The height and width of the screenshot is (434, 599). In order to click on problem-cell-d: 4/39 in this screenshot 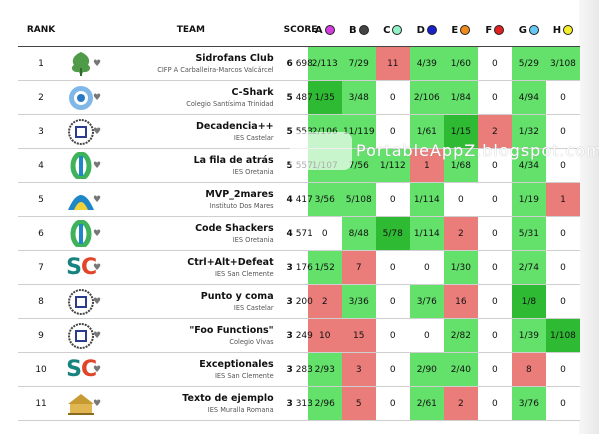, I will do `click(426, 63)`.